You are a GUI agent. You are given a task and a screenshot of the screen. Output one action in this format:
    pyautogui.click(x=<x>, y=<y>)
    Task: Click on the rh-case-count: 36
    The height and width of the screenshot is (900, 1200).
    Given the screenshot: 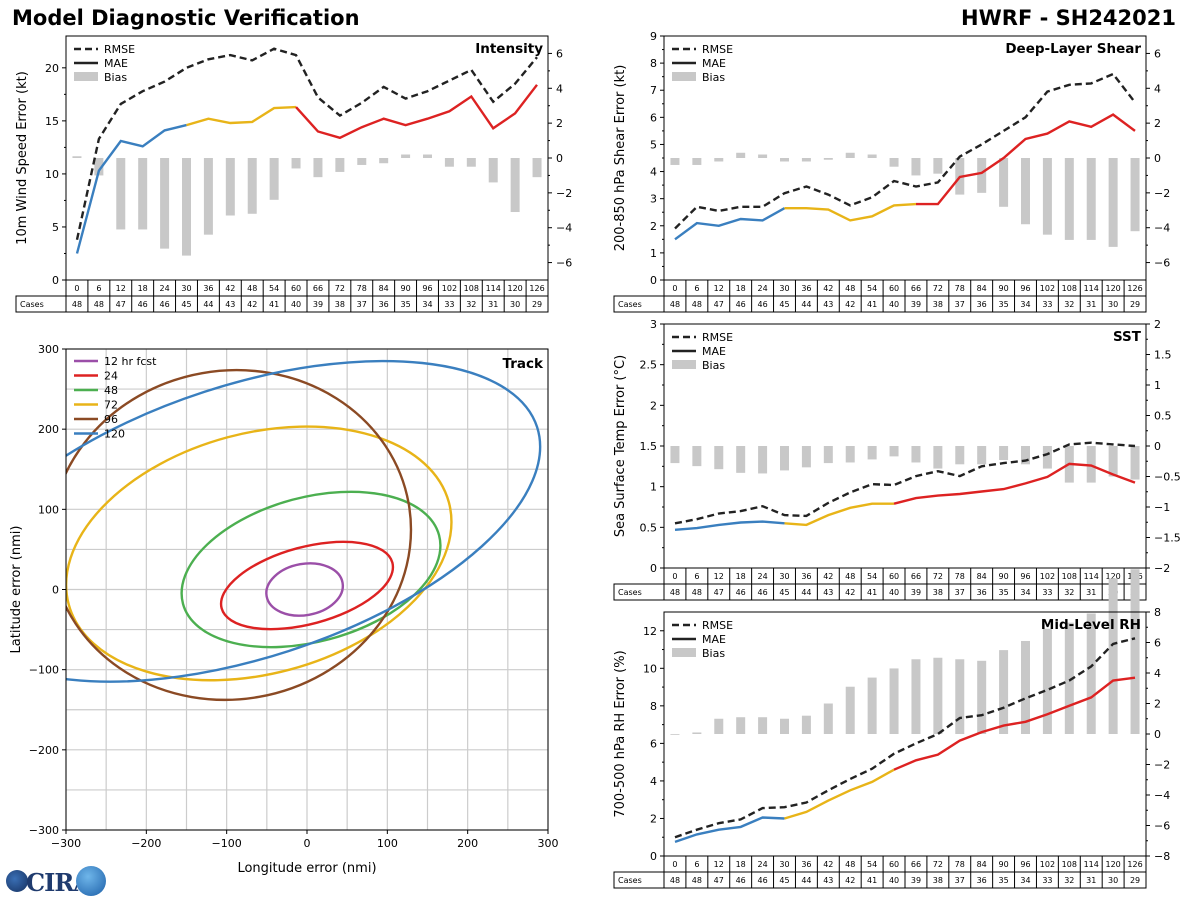 What is the action you would take?
    pyautogui.click(x=982, y=880)
    